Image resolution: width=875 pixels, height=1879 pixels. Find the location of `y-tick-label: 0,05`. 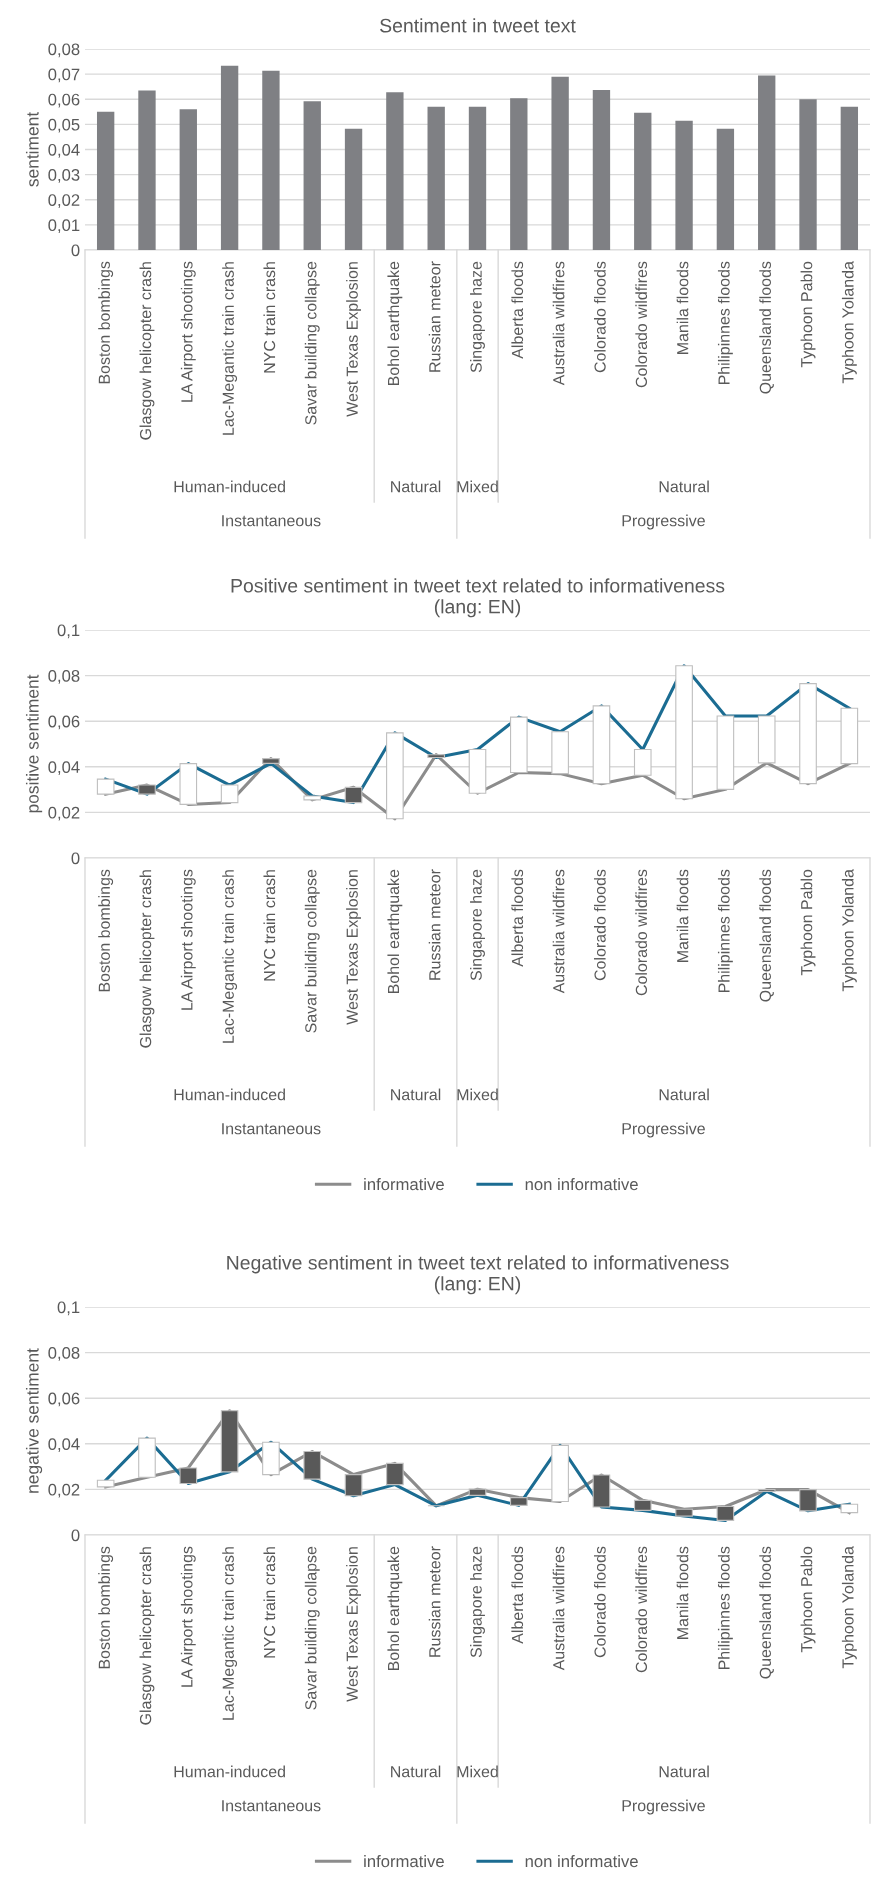

y-tick-label: 0,05 is located at coordinates (64, 125).